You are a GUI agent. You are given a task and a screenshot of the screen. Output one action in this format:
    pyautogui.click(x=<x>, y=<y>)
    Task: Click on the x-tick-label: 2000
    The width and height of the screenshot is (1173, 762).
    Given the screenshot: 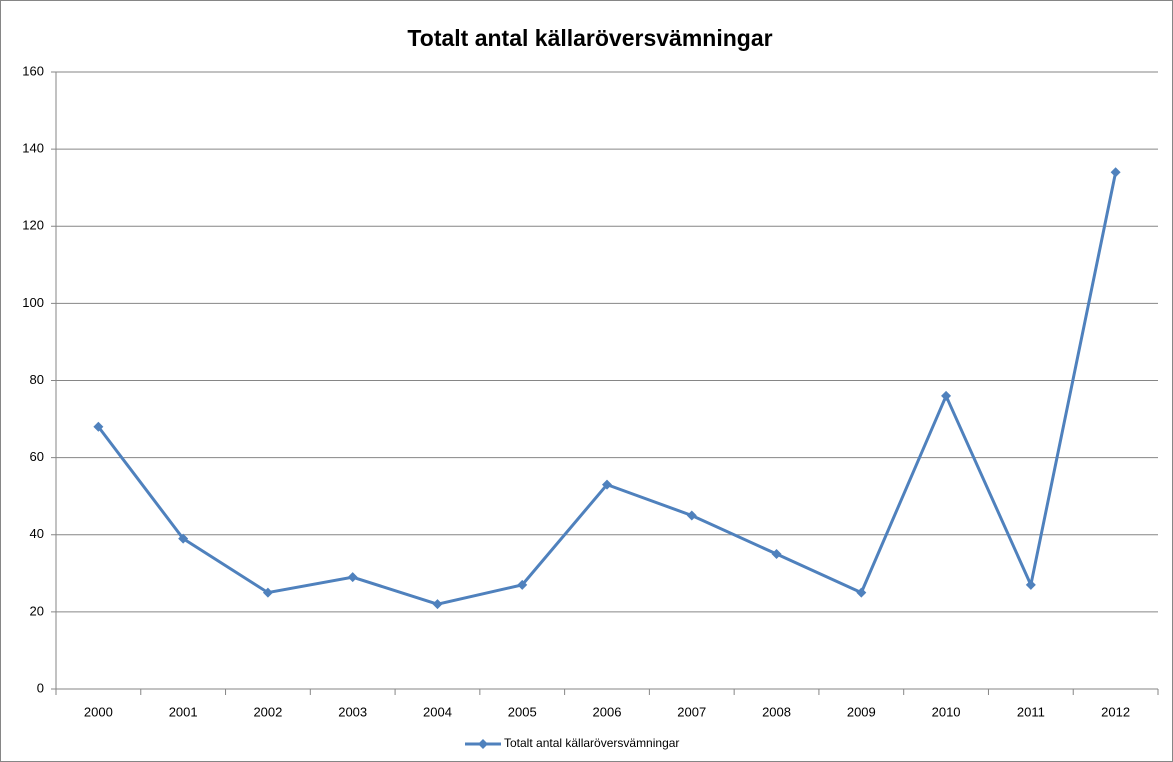 What is the action you would take?
    pyautogui.click(x=98, y=711)
    